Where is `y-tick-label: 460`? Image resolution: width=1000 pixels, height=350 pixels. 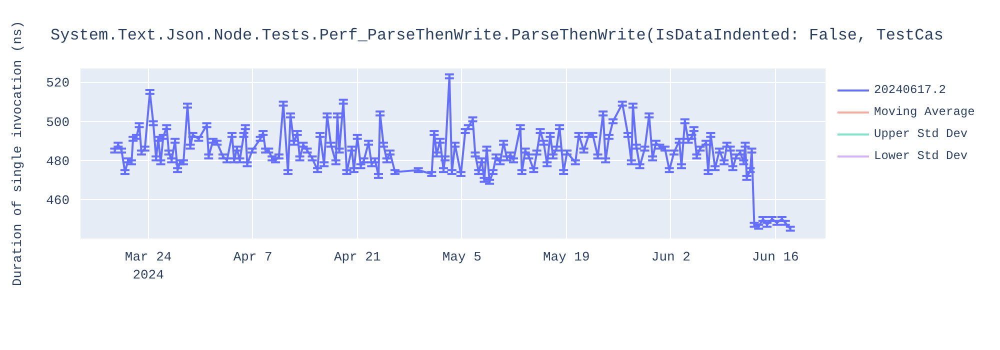 y-tick-label: 460 is located at coordinates (58, 200).